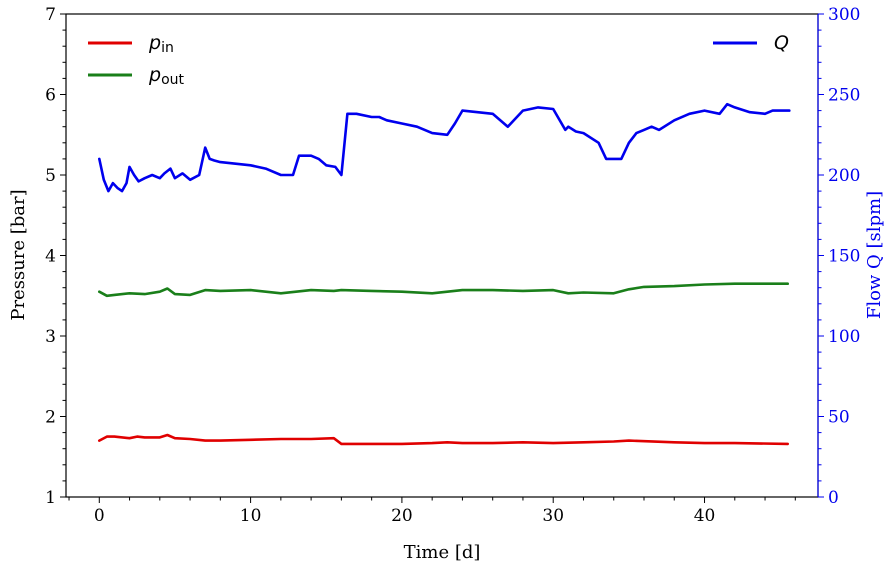 The width and height of the screenshot is (895, 569). I want to click on y-right-tick-label: 0, so click(833, 498).